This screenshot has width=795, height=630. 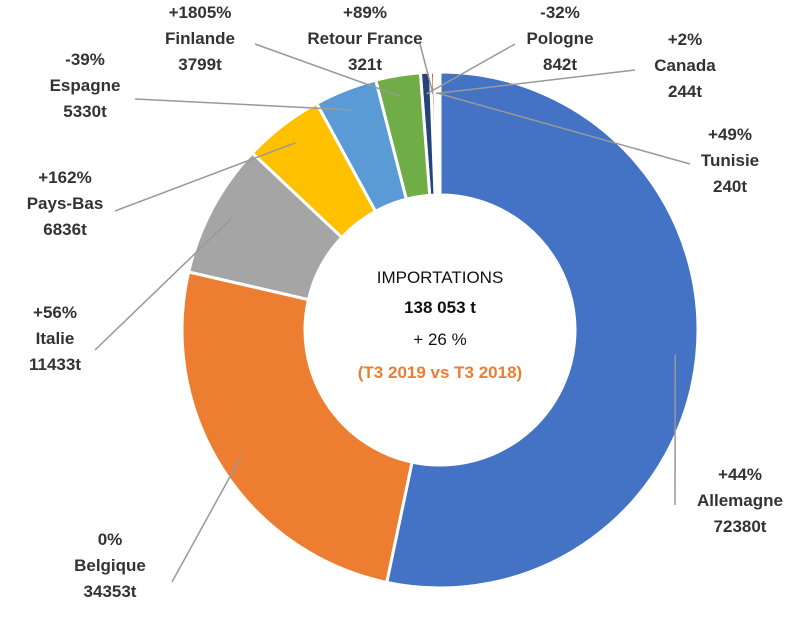 I want to click on slice-label: Pays-Bas, so click(x=65, y=203).